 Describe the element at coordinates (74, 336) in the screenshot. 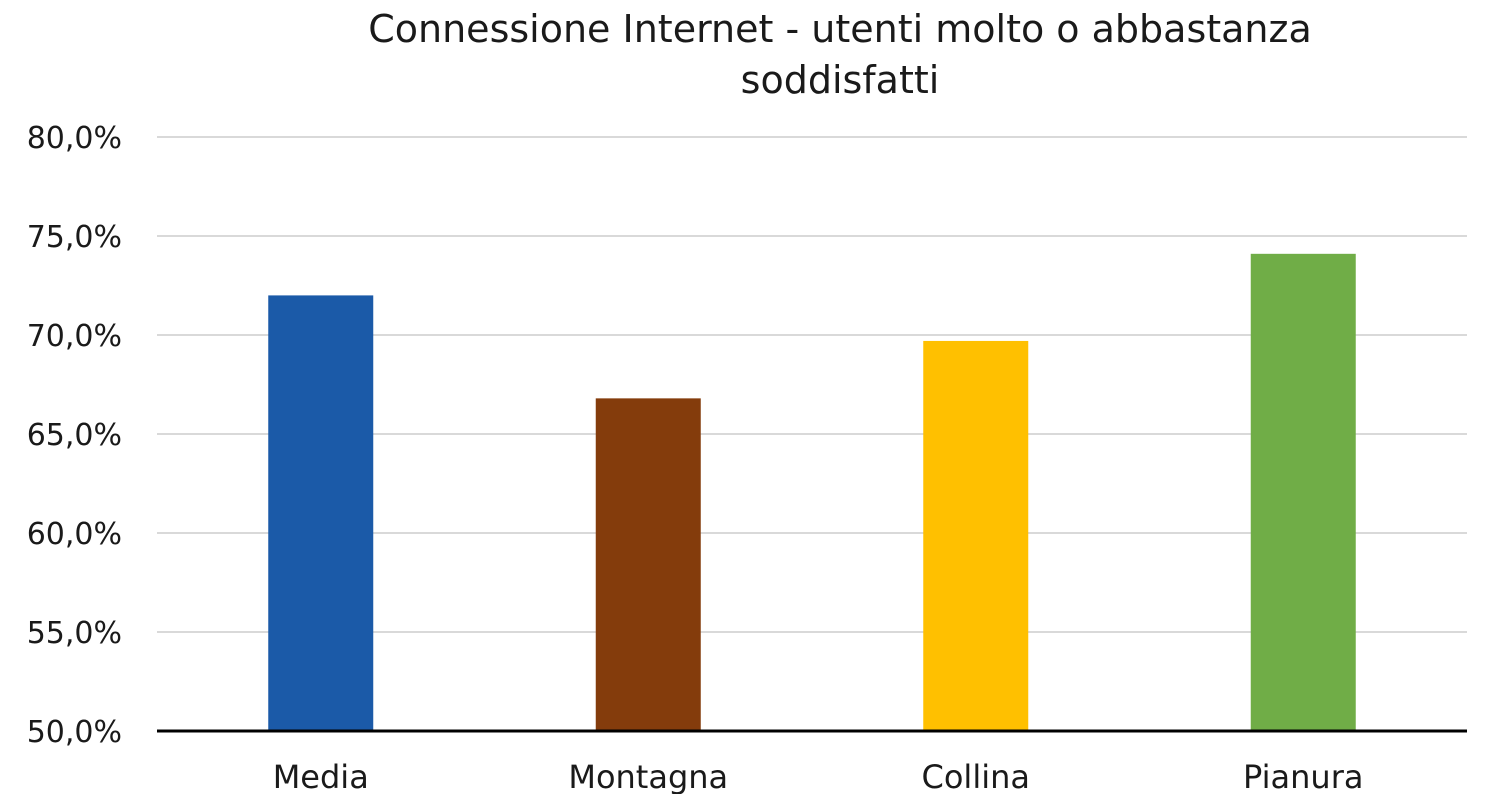

I see `y-tick-label: 70,0%` at that location.